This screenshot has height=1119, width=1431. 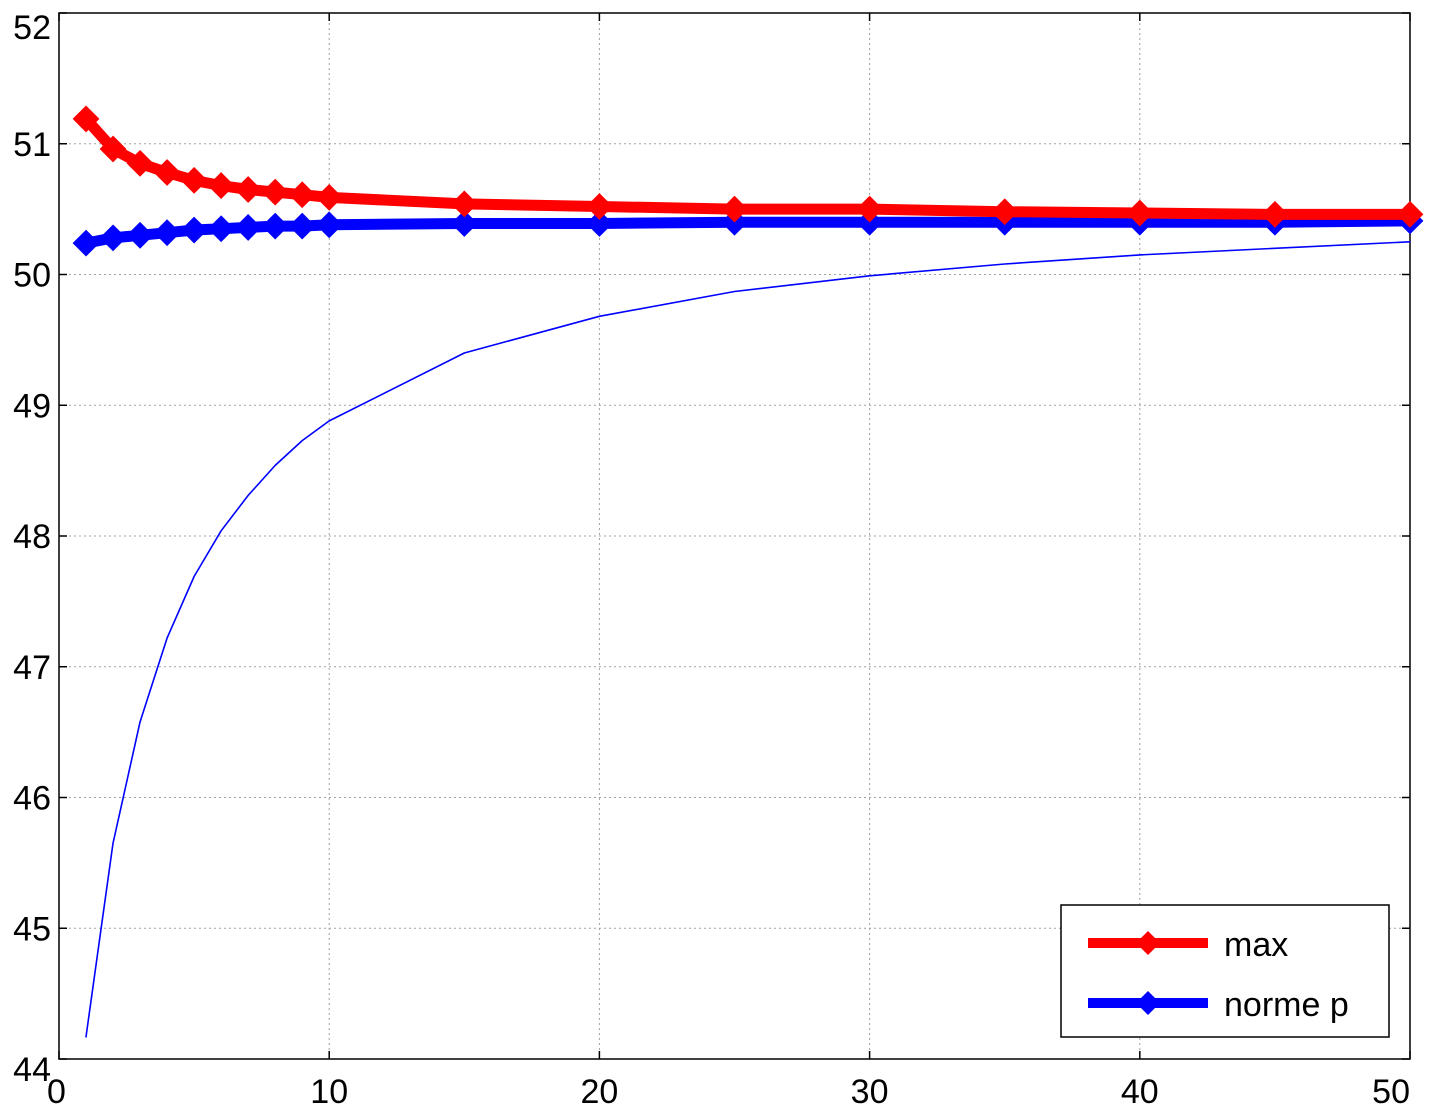 I want to click on y-tick-label: 51, so click(x=32, y=145).